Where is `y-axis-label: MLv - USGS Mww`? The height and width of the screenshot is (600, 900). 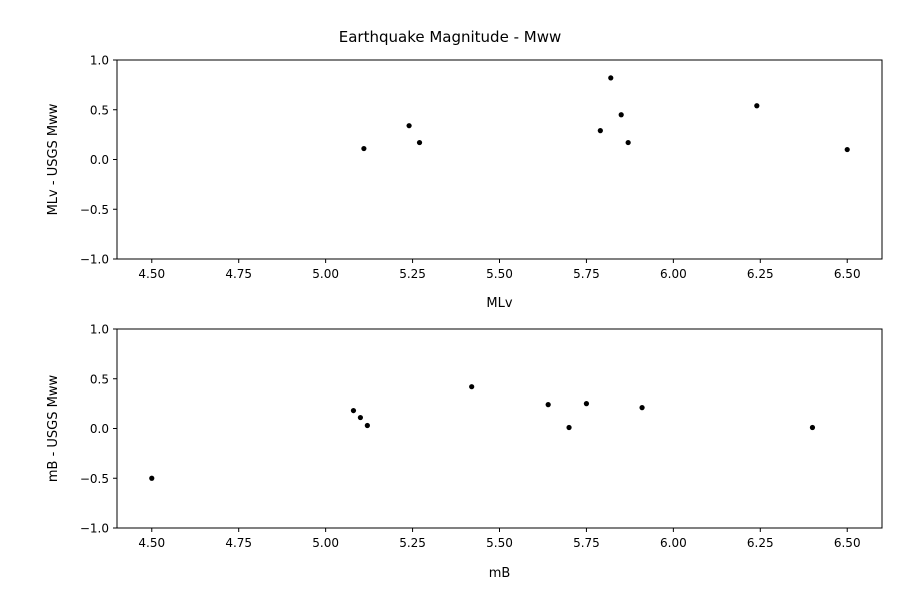
y-axis-label: MLv - USGS Mww is located at coordinates (53, 159).